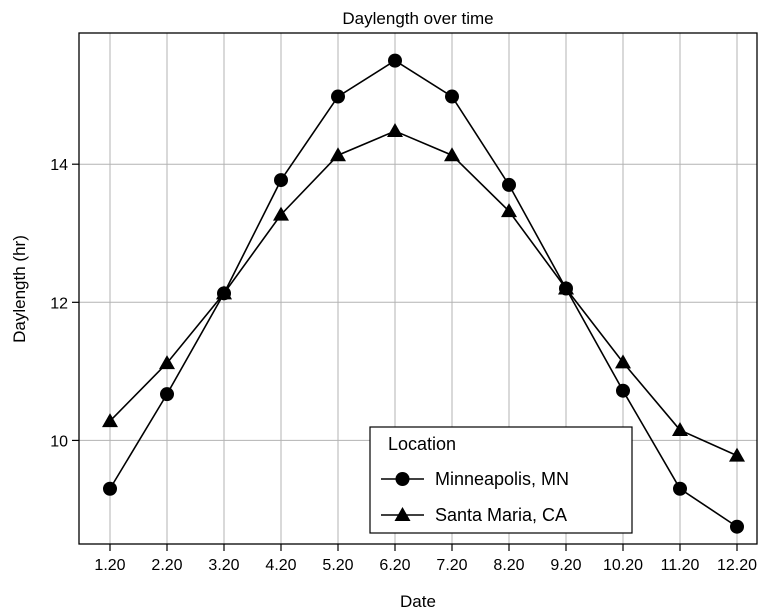 This screenshot has width=766, height=615. What do you see at coordinates (19, 289) in the screenshot?
I see `y-axis-title: Daylength (hr)` at bounding box center [19, 289].